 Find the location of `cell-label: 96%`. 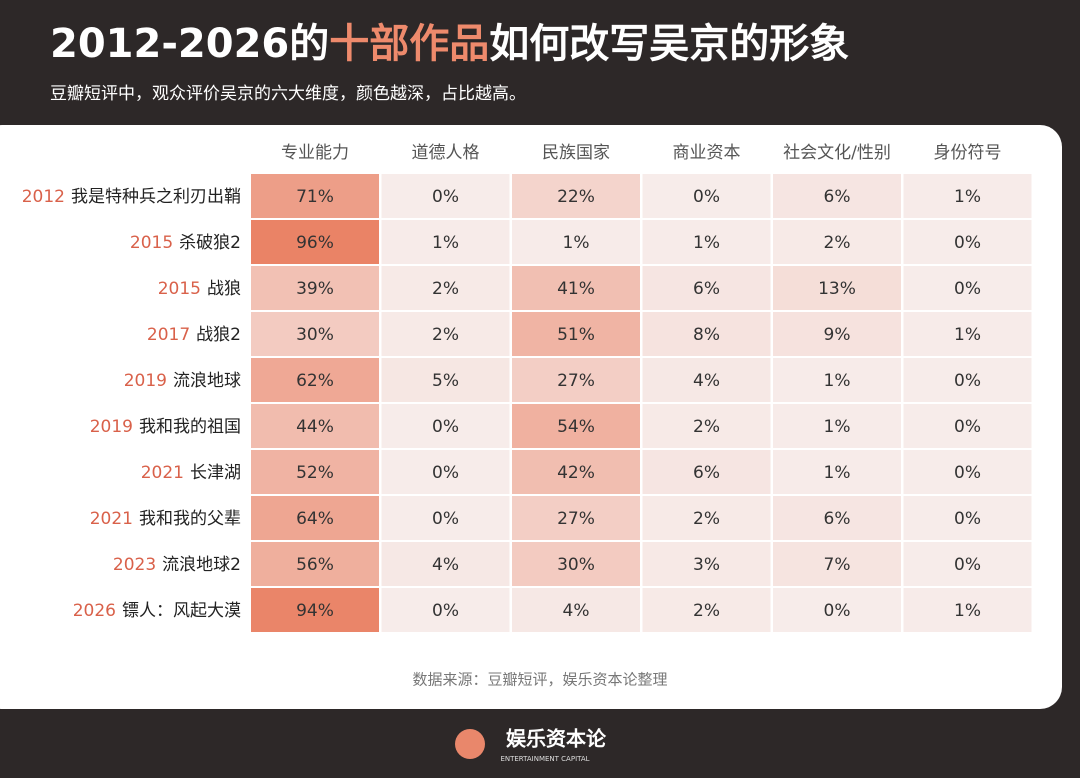

cell-label: 96% is located at coordinates (315, 243).